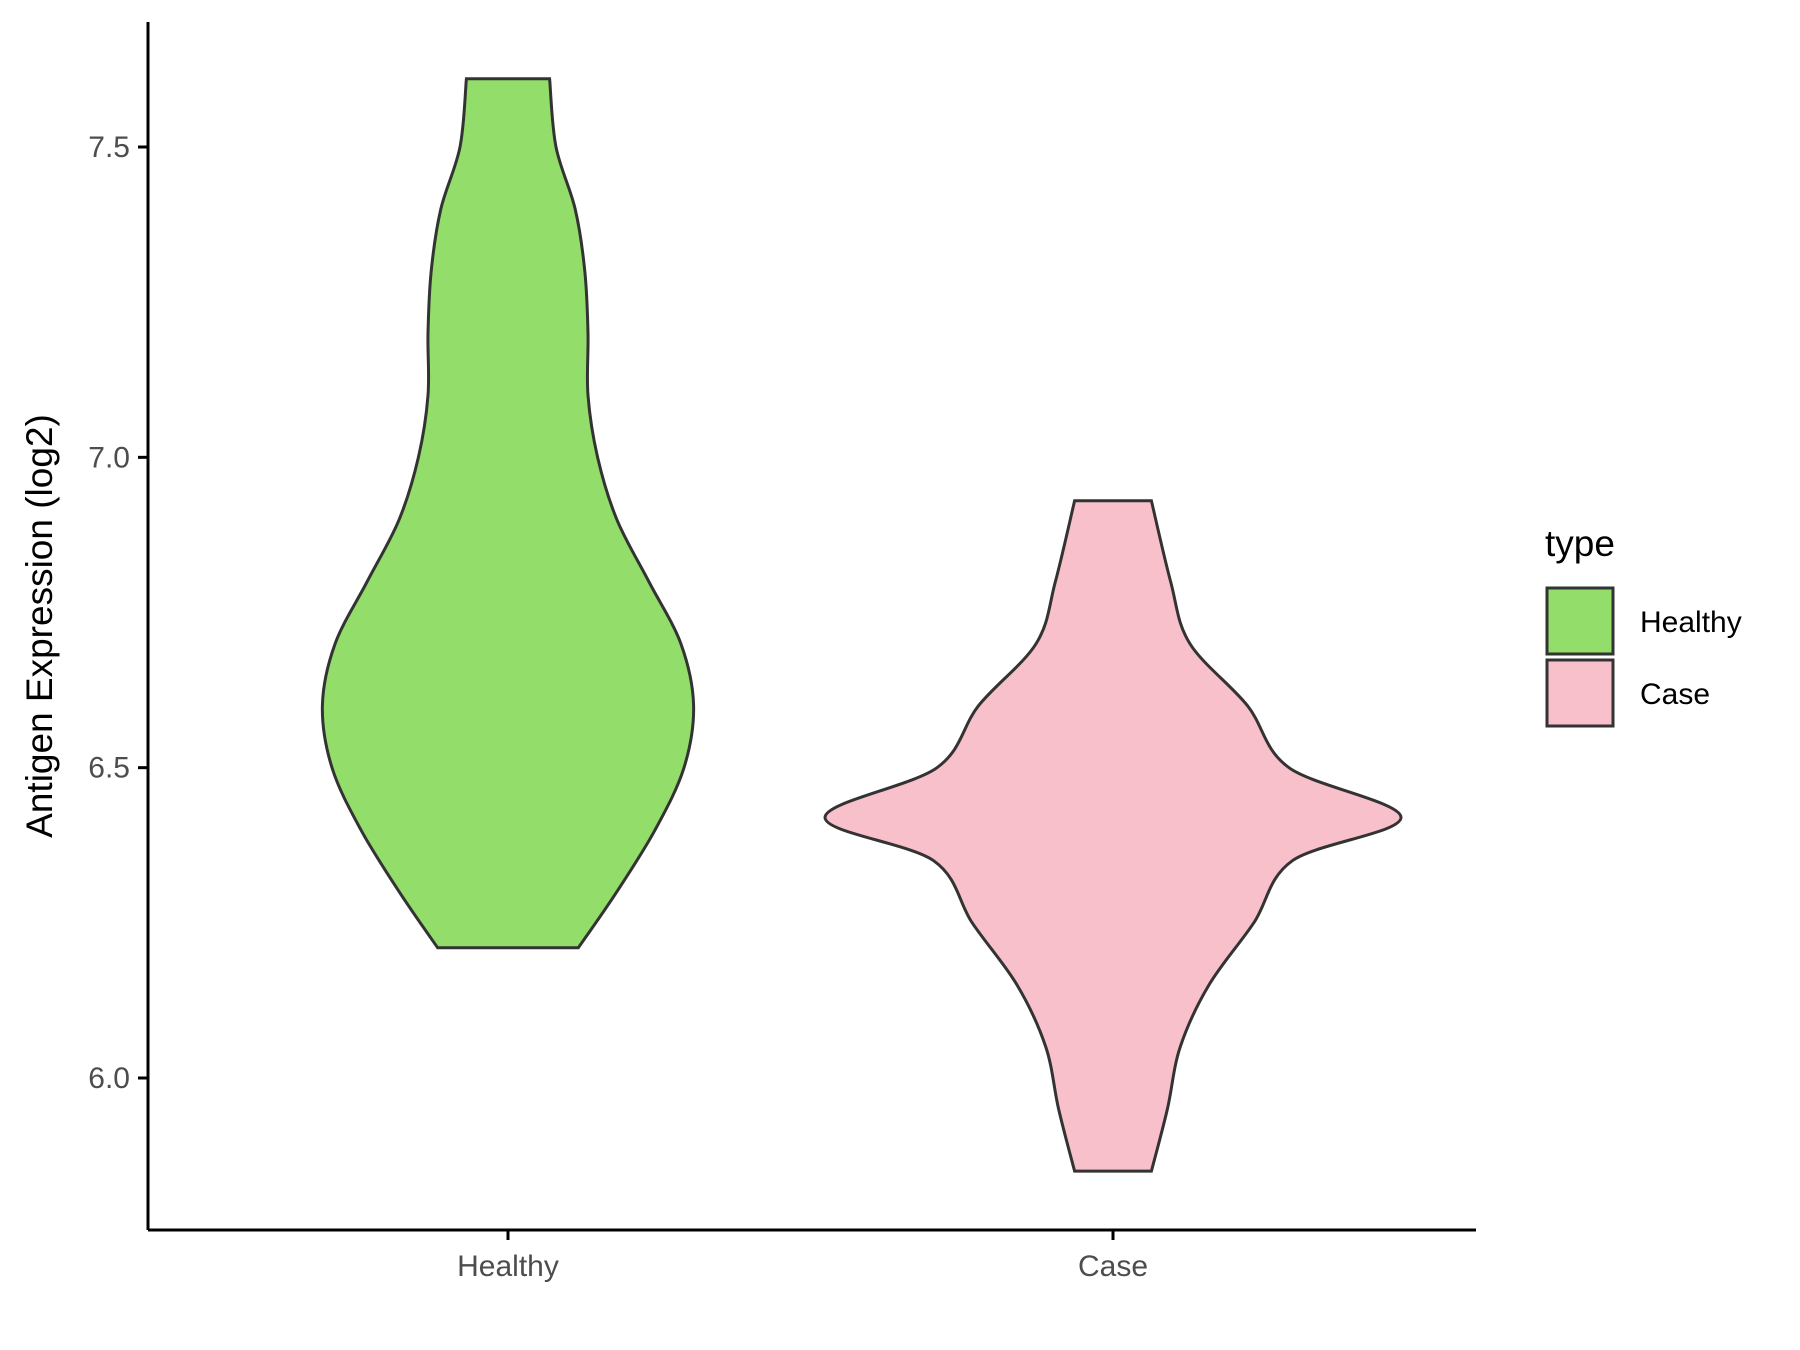 Image resolution: width=1800 pixels, height=1350 pixels. I want to click on legend: type Healthy Case, so click(1643, 625).